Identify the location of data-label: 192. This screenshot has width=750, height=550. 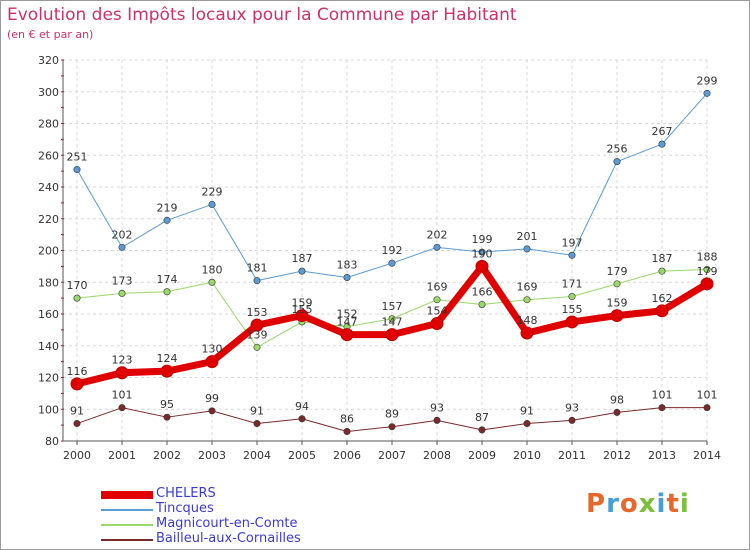
(392, 250).